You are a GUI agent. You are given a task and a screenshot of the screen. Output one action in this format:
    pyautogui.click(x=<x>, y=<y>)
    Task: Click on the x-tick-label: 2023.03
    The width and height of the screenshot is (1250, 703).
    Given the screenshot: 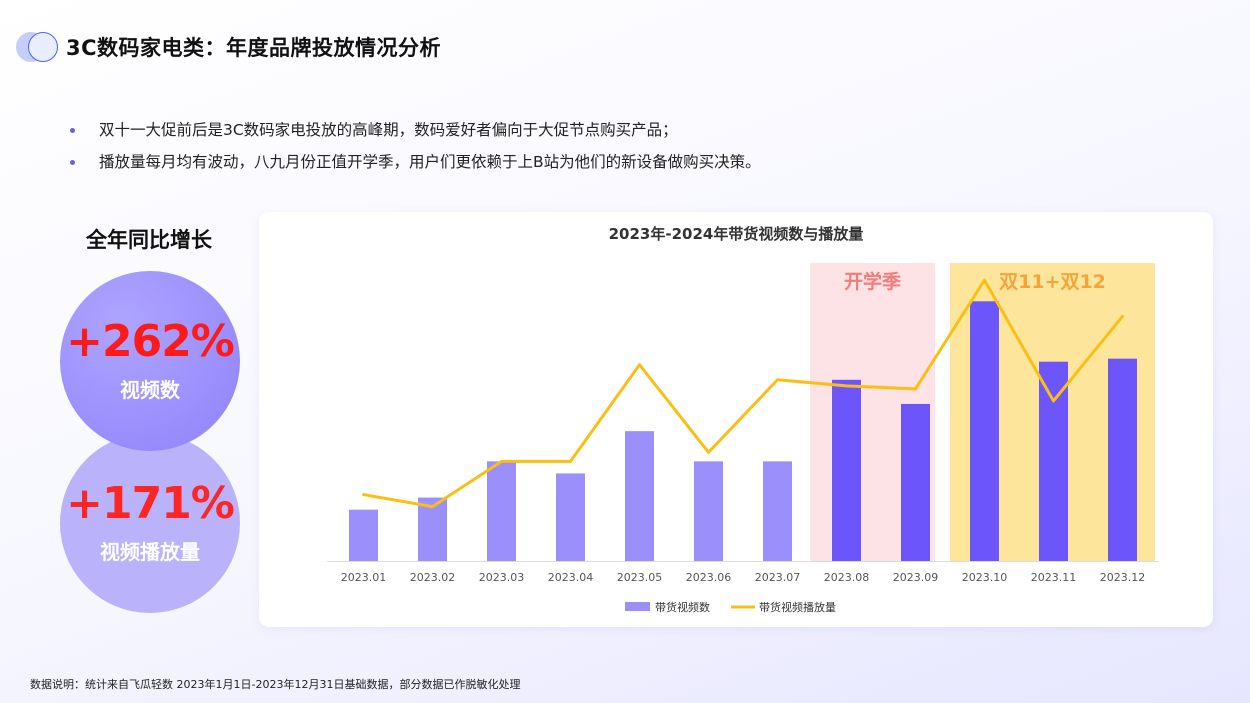 What is the action you would take?
    pyautogui.click(x=502, y=577)
    